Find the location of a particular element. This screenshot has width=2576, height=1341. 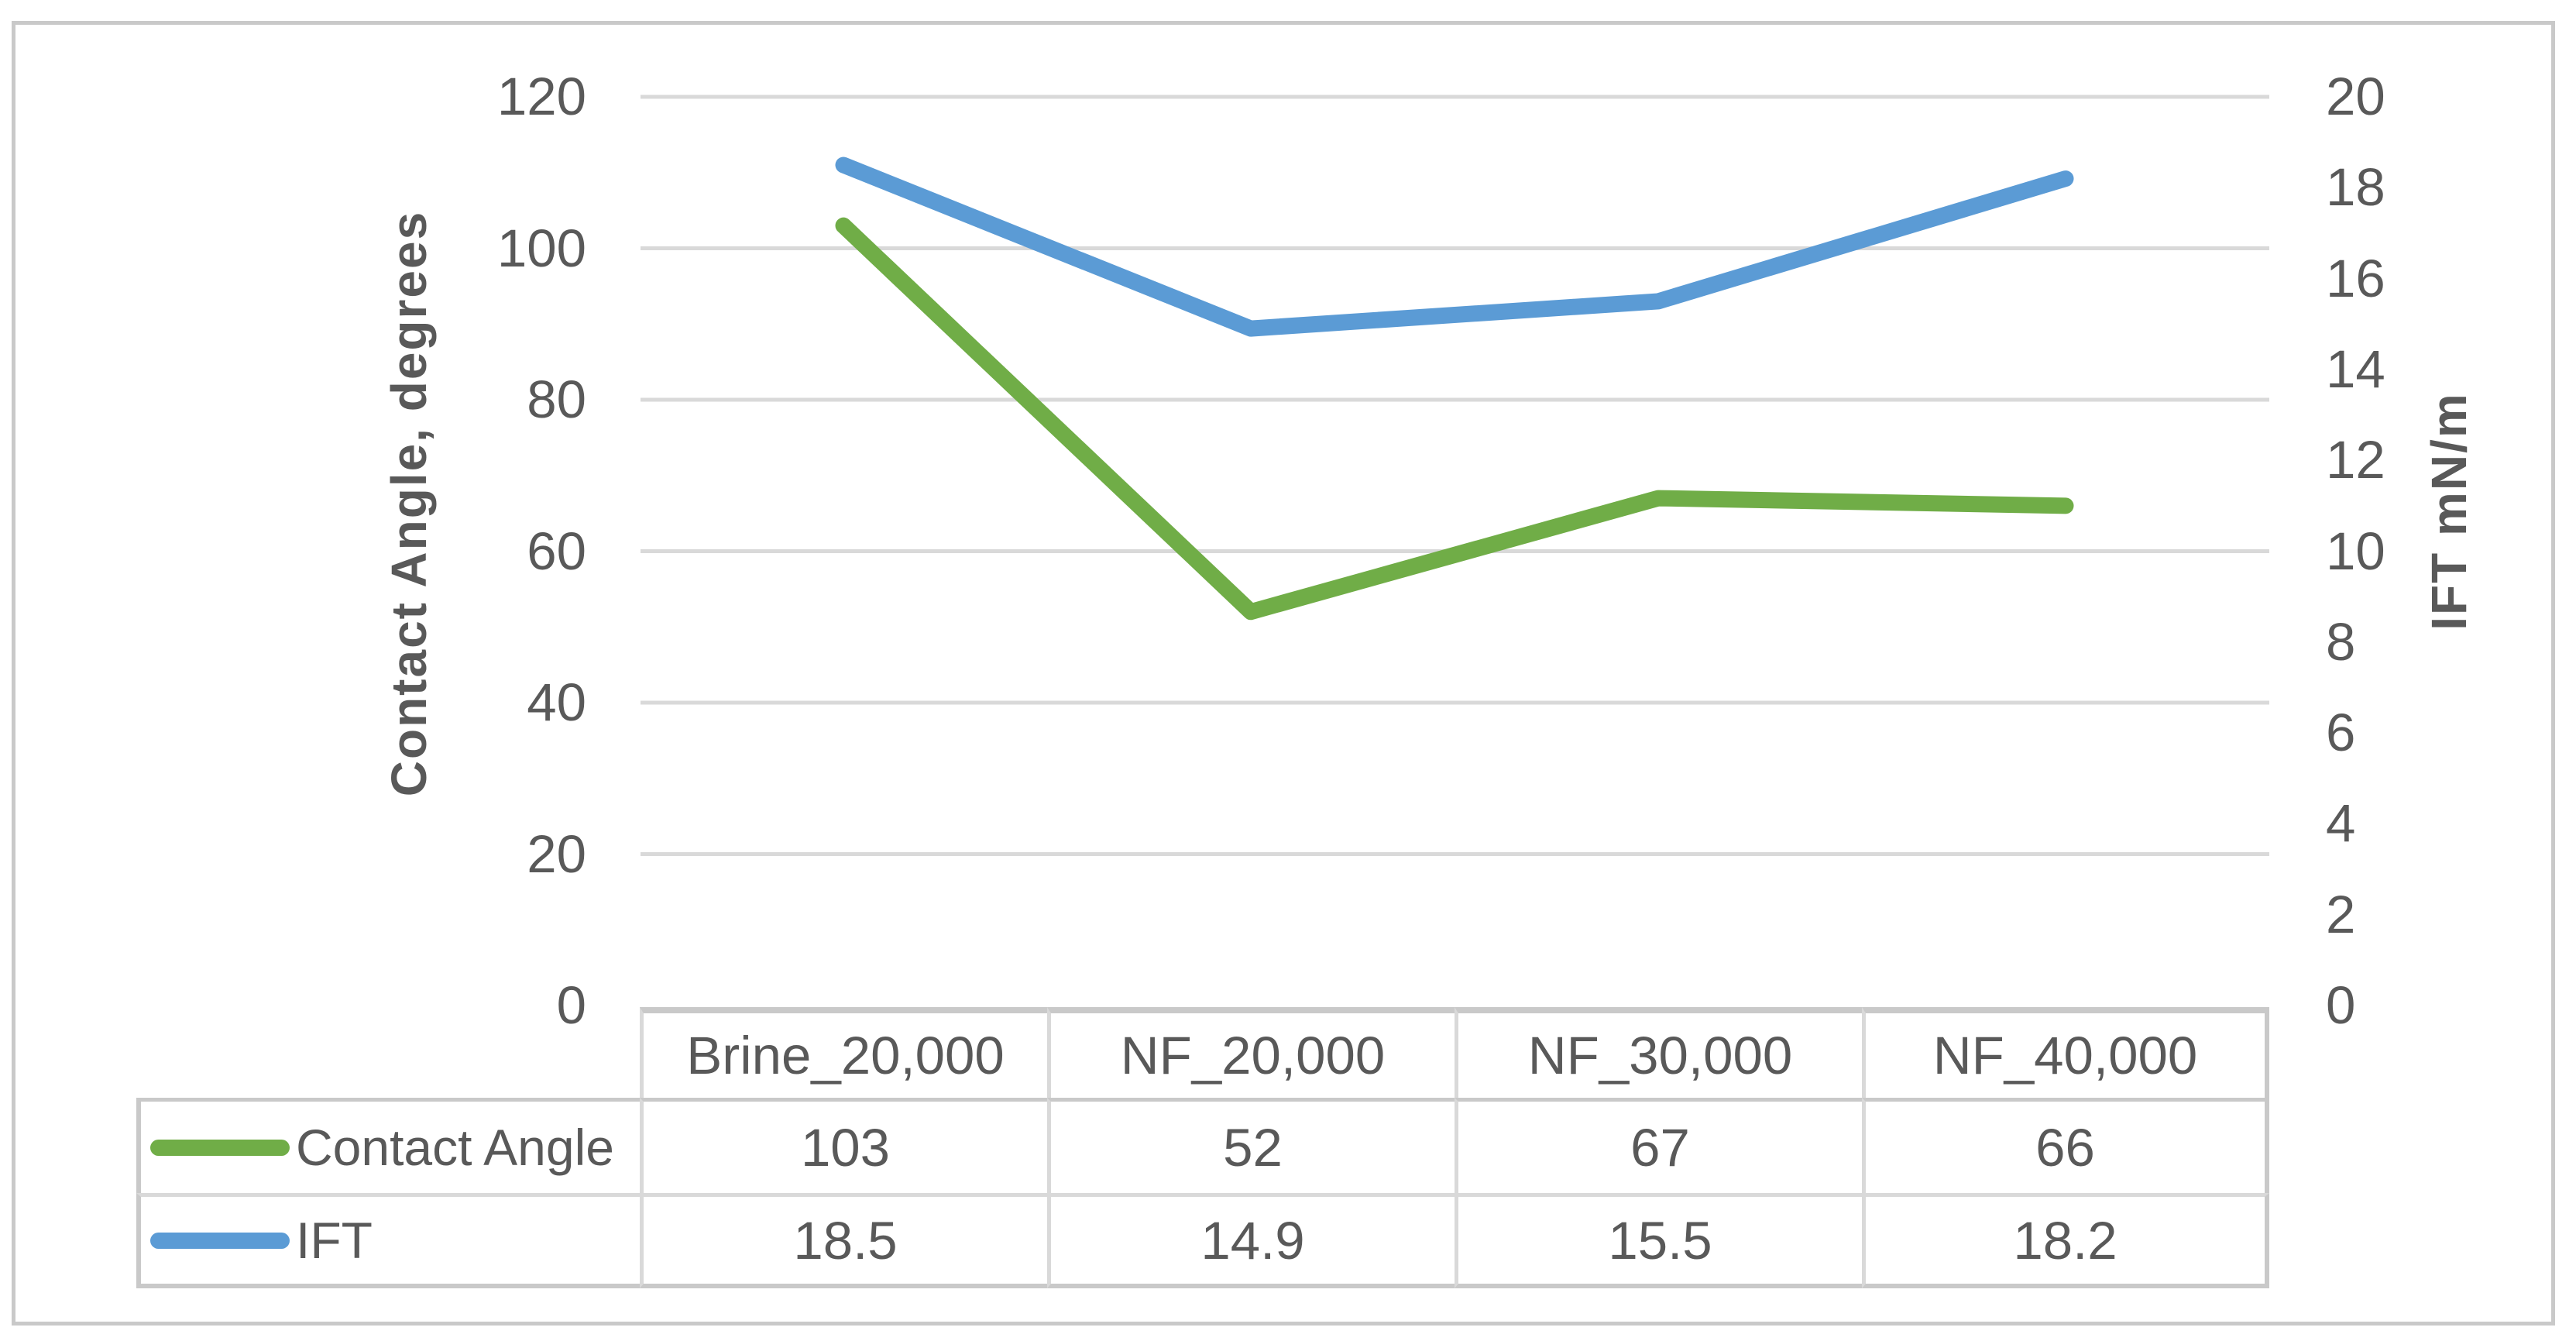

value-cell-contact-angle: 52 is located at coordinates (1251, 1145).